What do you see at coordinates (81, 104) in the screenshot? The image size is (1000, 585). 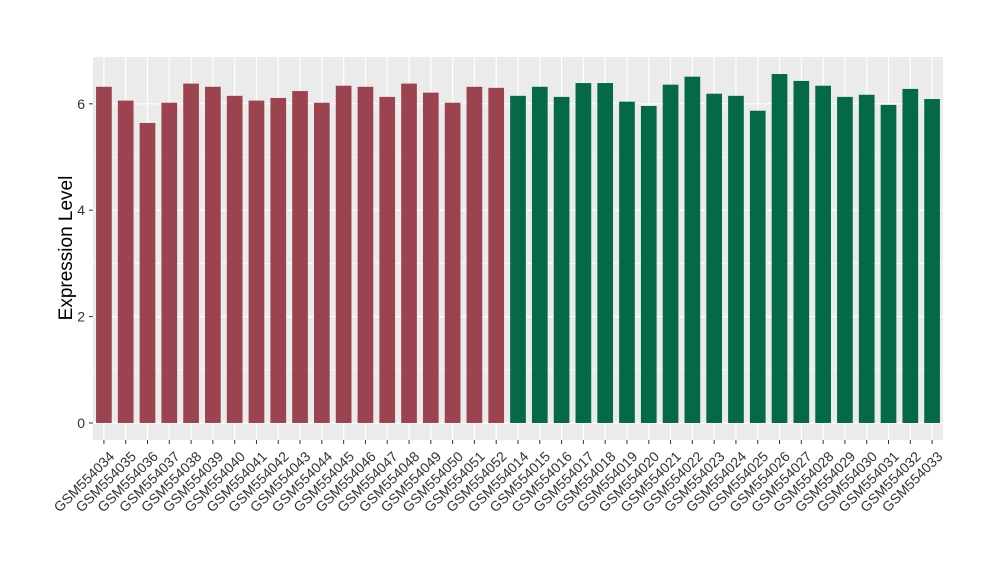 I see `y-tick-label: 6` at bounding box center [81, 104].